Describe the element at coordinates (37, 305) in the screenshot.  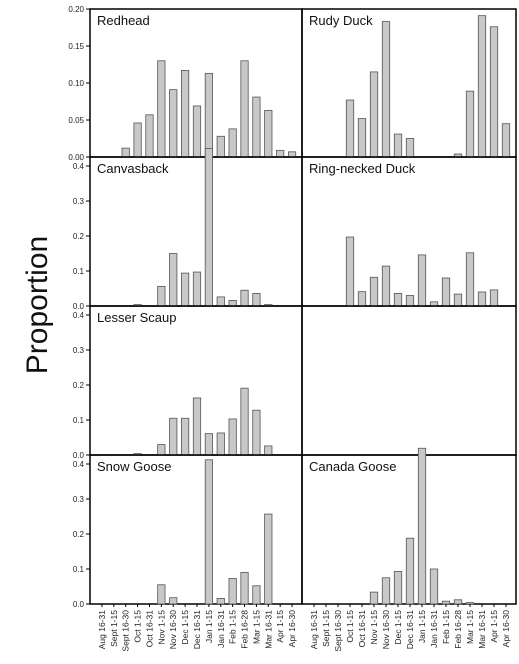
I see `y-axis-label: Proportion` at that location.